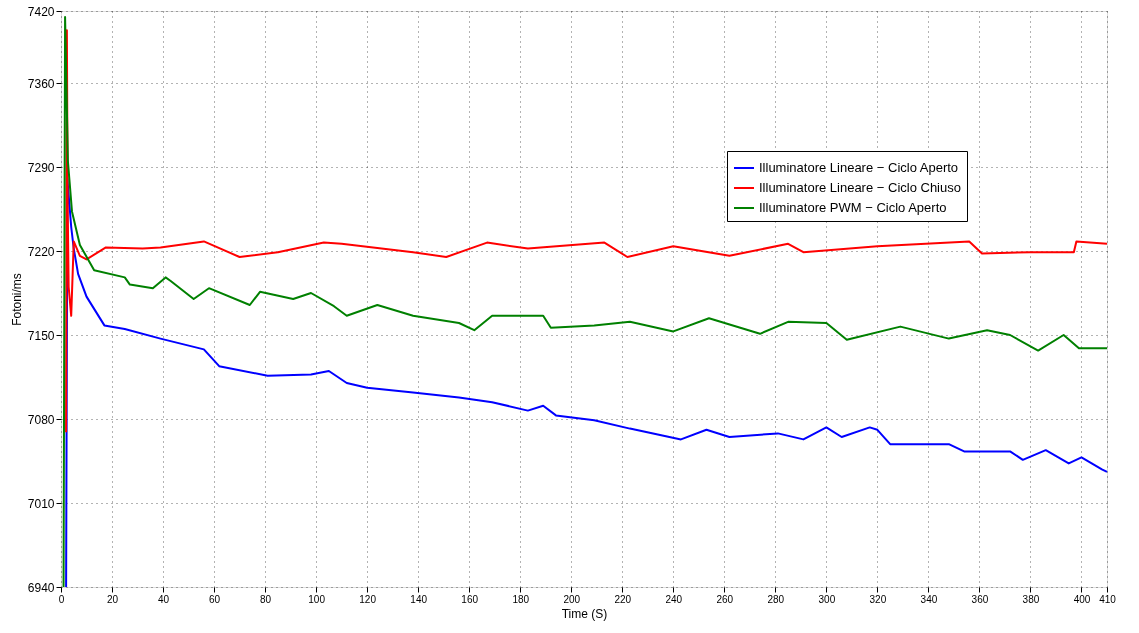  I want to click on x-tick-label: 20, so click(112, 599).